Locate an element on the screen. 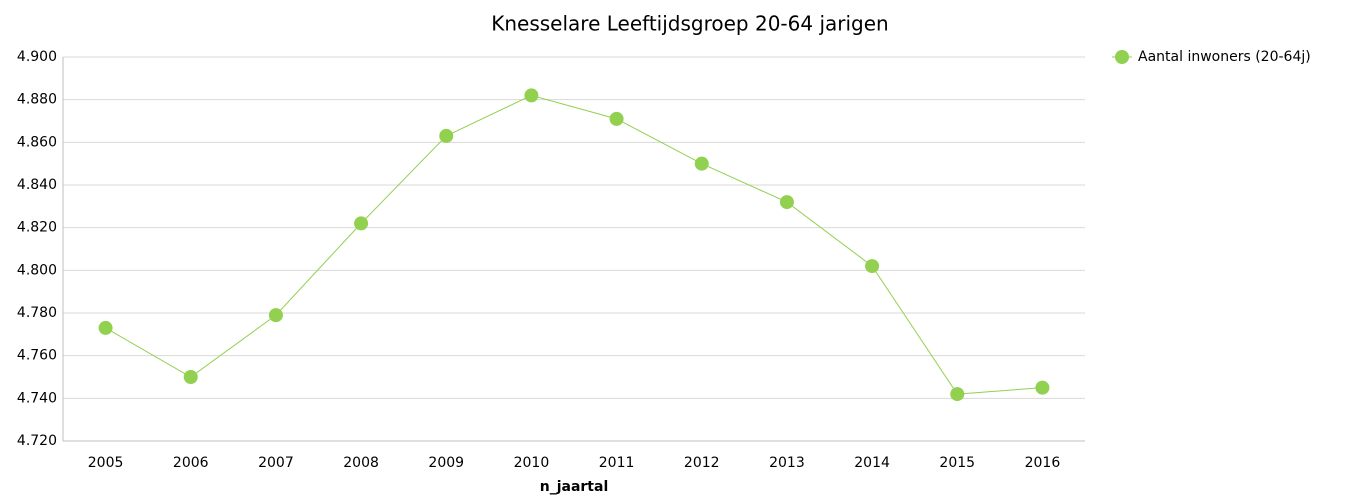 Image resolution: width=1352 pixels, height=497 pixels. y-tick-label: 4.880 is located at coordinates (37, 100).